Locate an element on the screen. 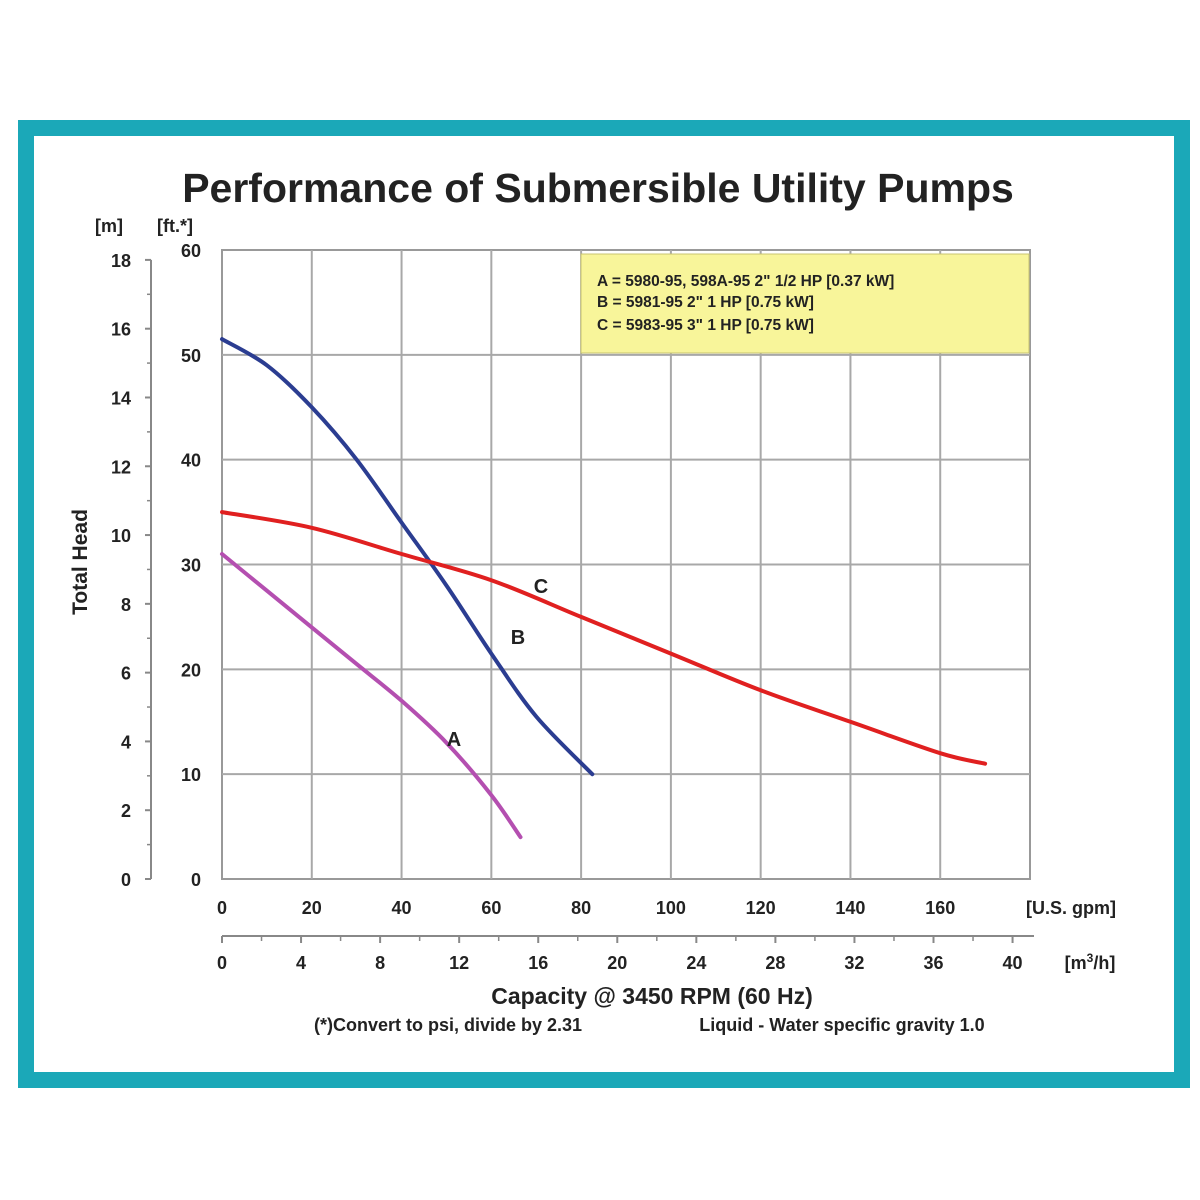  x-unit-gpm: [U.S. gpm] is located at coordinates (1071, 908).